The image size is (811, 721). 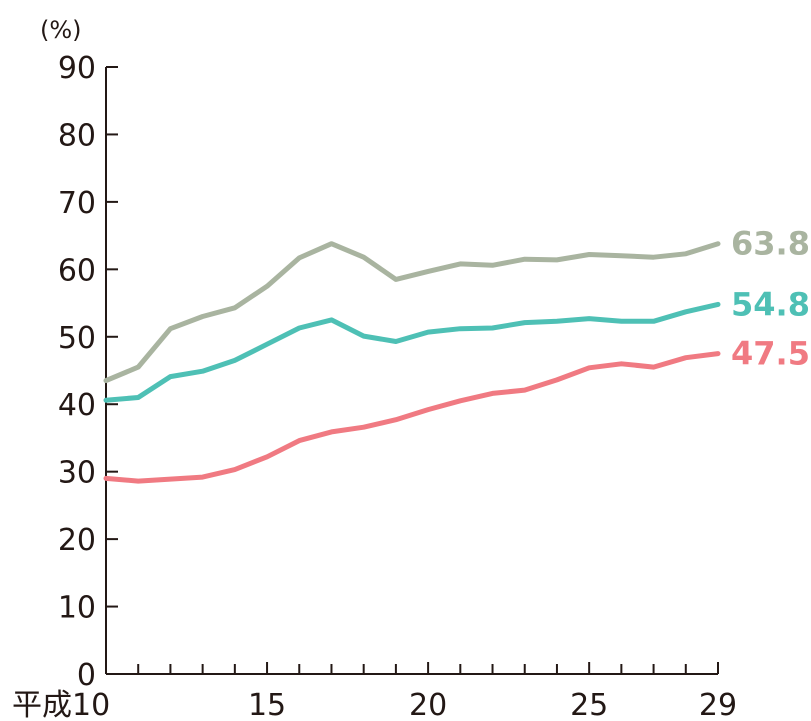 What do you see at coordinates (770, 304) in the screenshot?
I see `series-end-label-2: 54.8` at bounding box center [770, 304].